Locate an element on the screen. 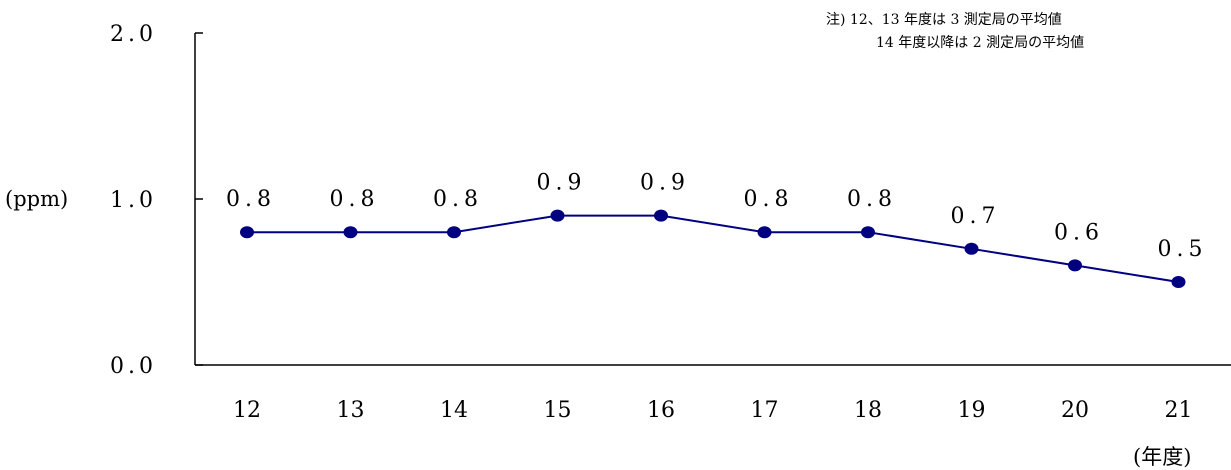 This screenshot has height=470, width=1231. y-axis-label: (ppm) is located at coordinates (36, 199).